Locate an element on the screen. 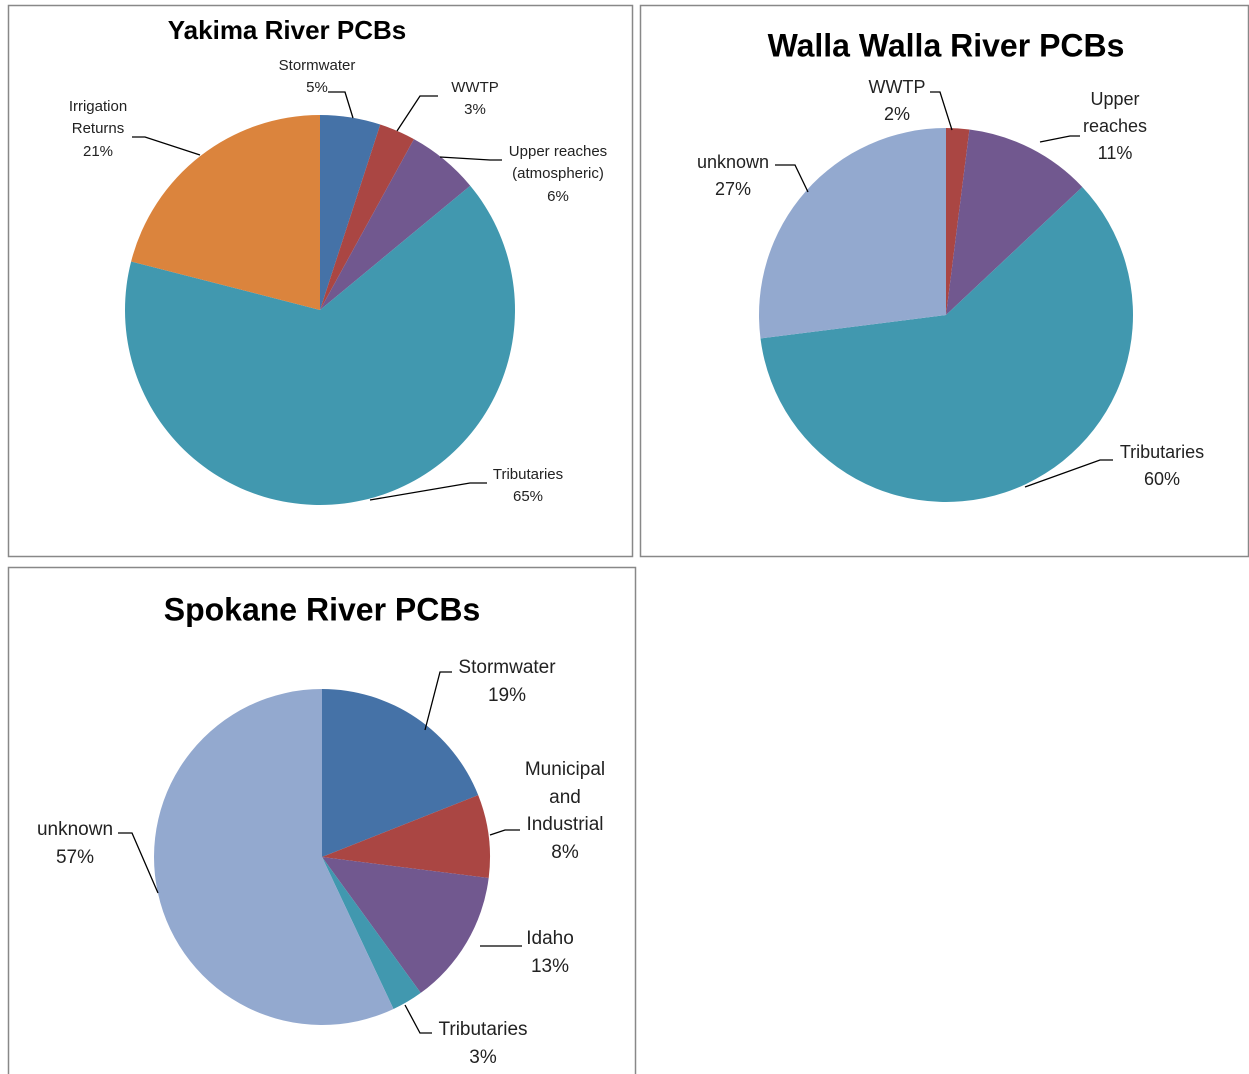 Image resolution: width=1249 pixels, height=1074 pixels. slice-label: Upper reaches (atmospheric) 6% is located at coordinates (558, 175).